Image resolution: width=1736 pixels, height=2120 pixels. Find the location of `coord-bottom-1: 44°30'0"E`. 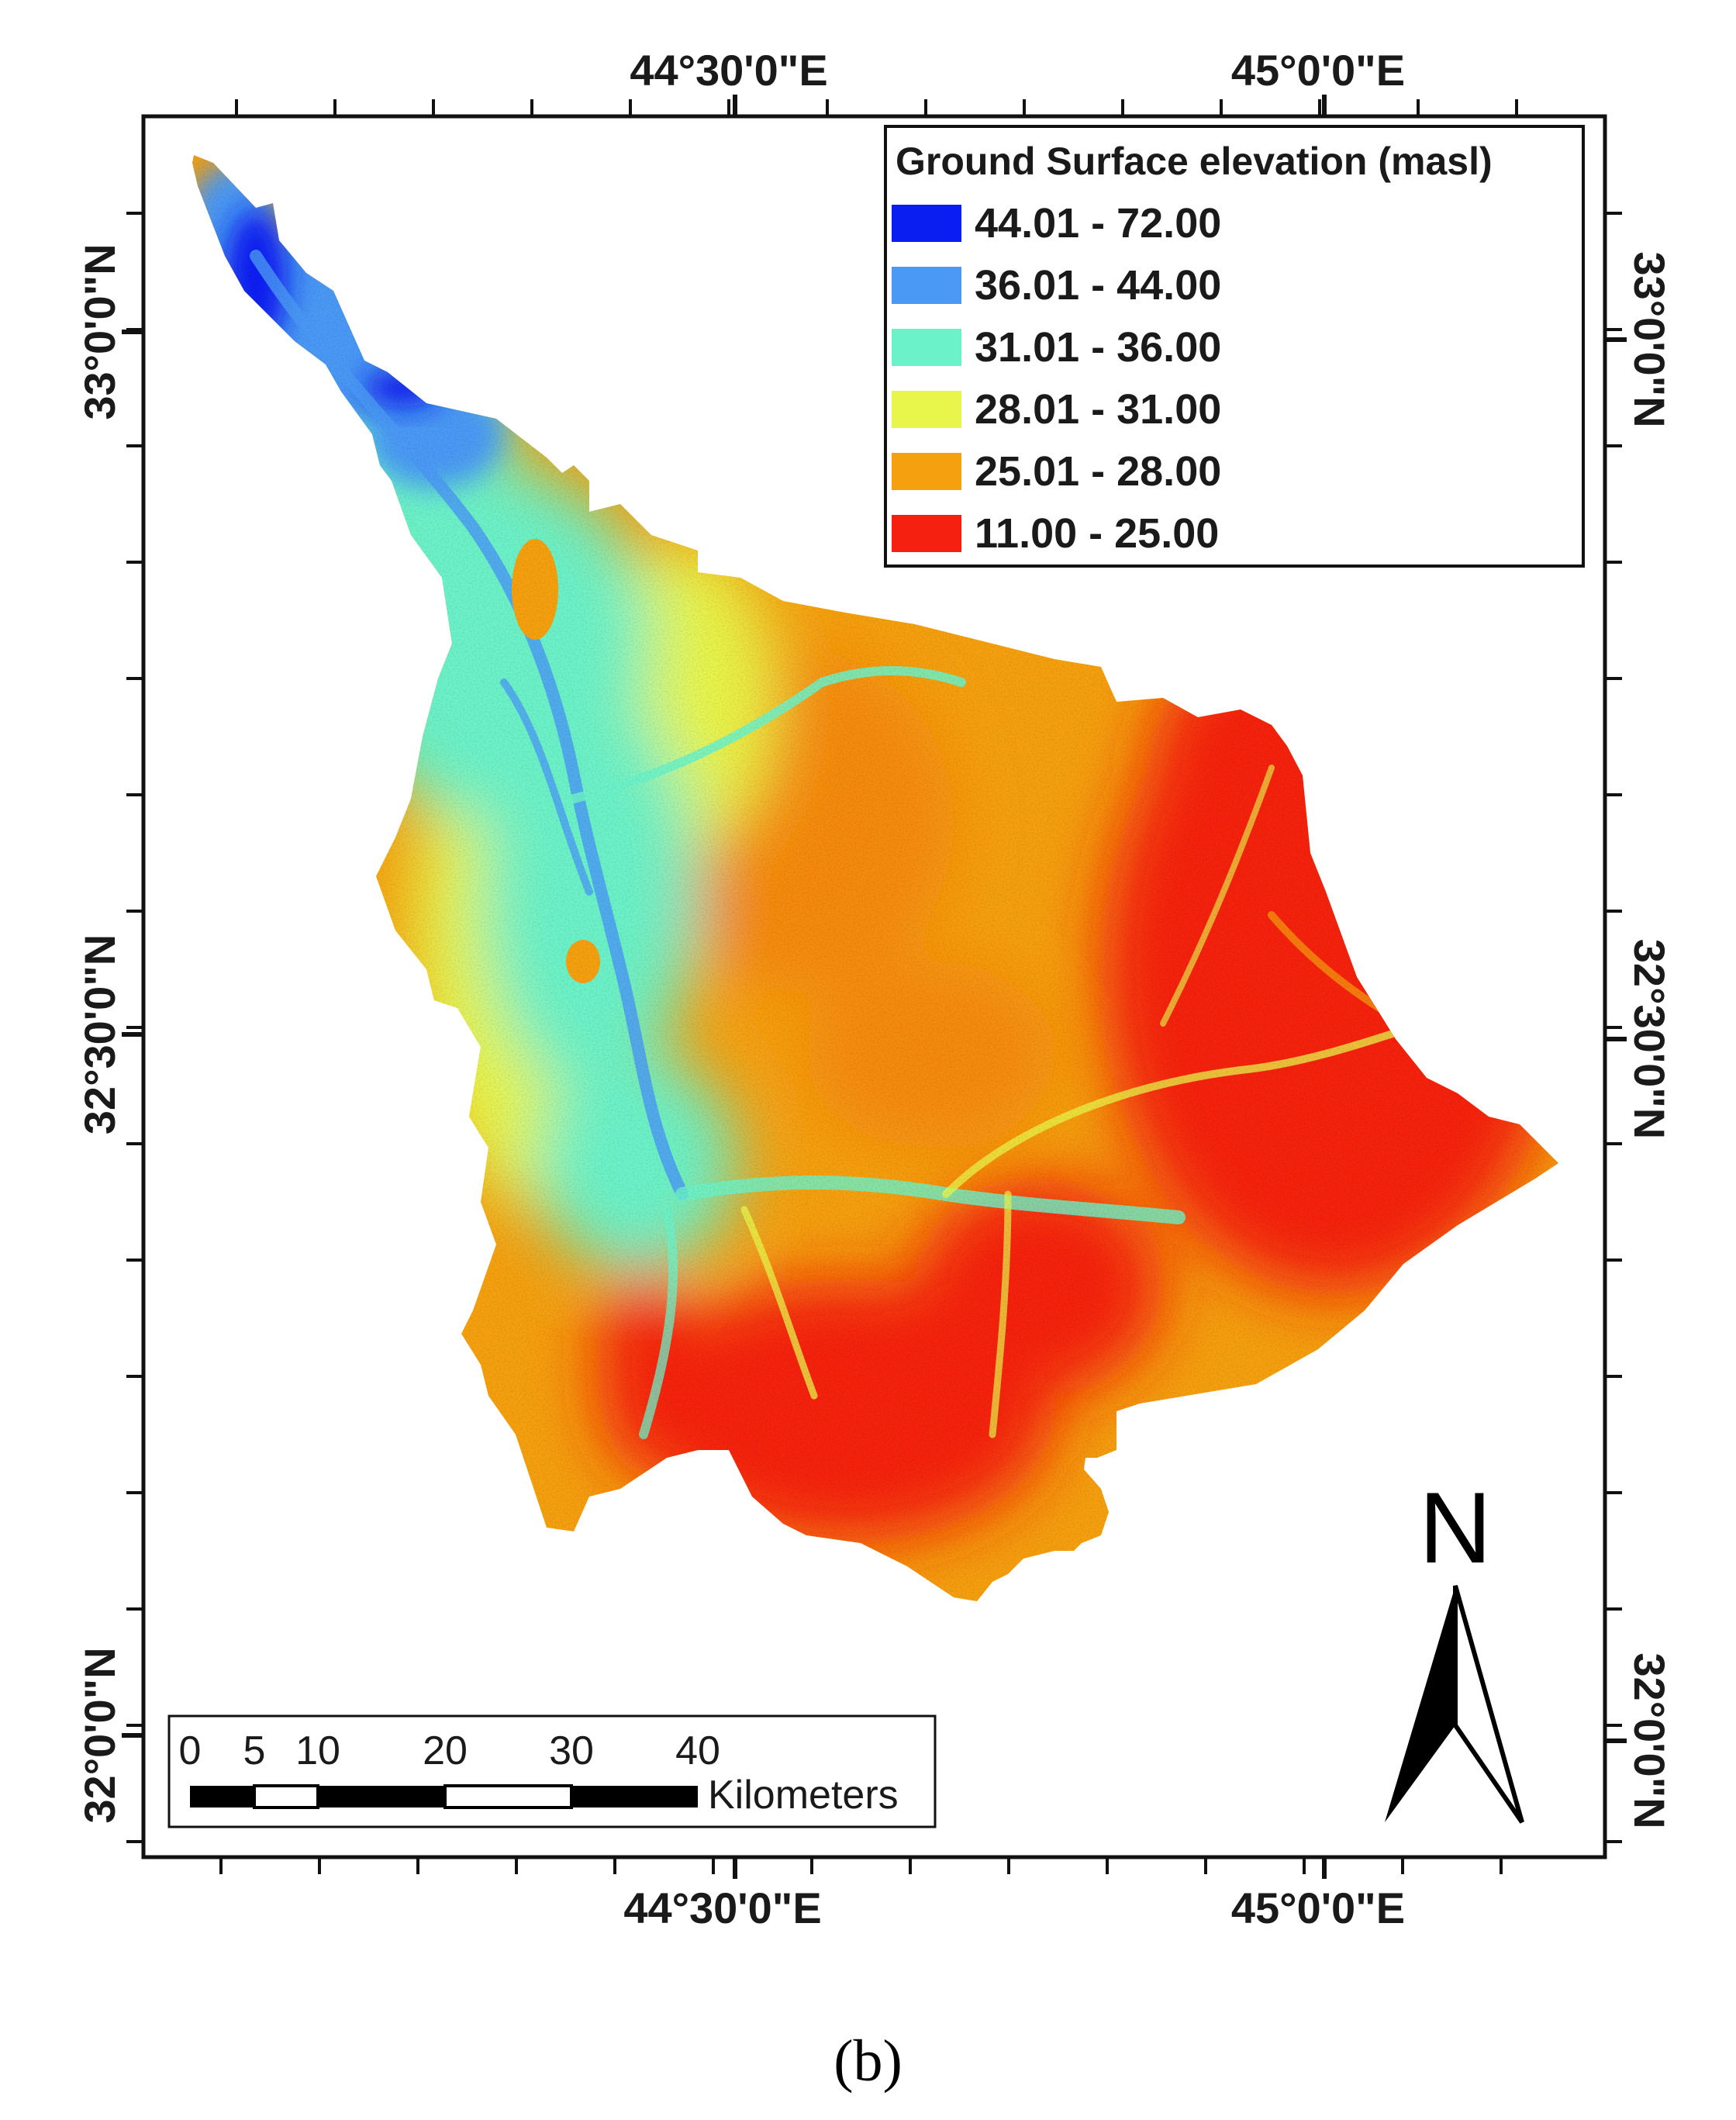

coord-bottom-1: 44°30'0"E is located at coordinates (722, 1907).